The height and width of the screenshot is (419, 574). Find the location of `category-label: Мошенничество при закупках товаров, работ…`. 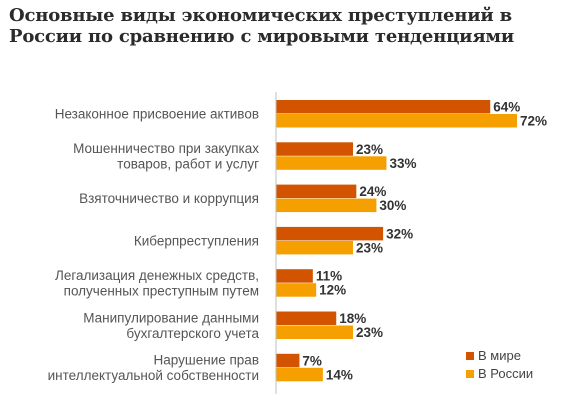

category-label: Мошенничество при закупках товаров, работ… is located at coordinates (166, 156).